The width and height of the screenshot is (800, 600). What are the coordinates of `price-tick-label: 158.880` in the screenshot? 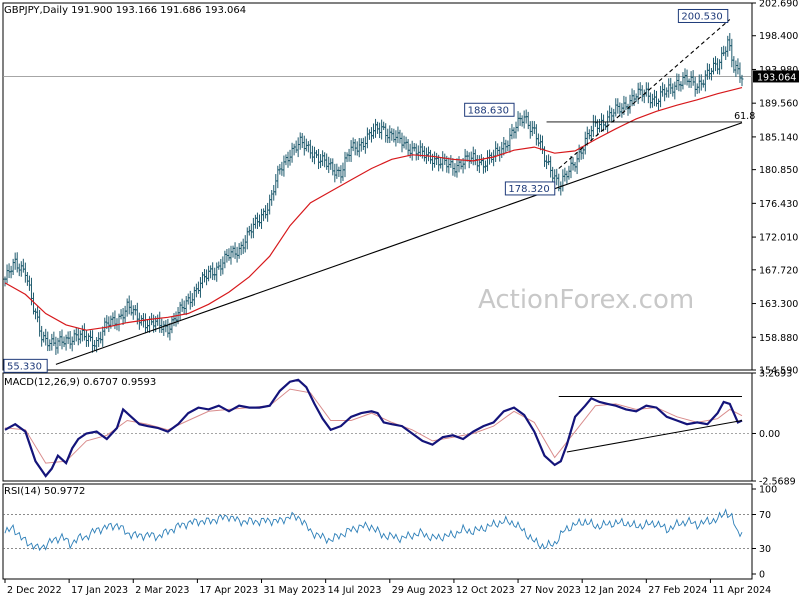 It's located at (778, 338).